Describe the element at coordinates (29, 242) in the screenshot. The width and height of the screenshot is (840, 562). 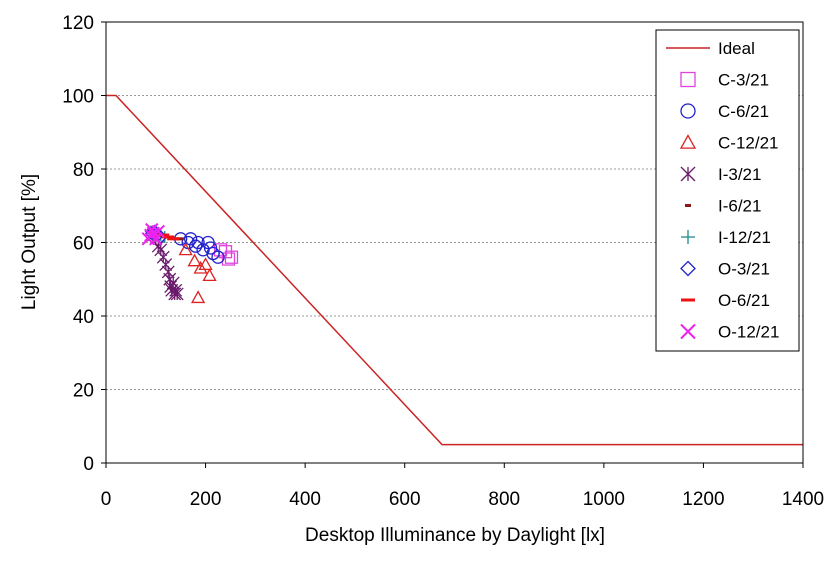
I see `y-axis-label: Light Output [%]` at that location.